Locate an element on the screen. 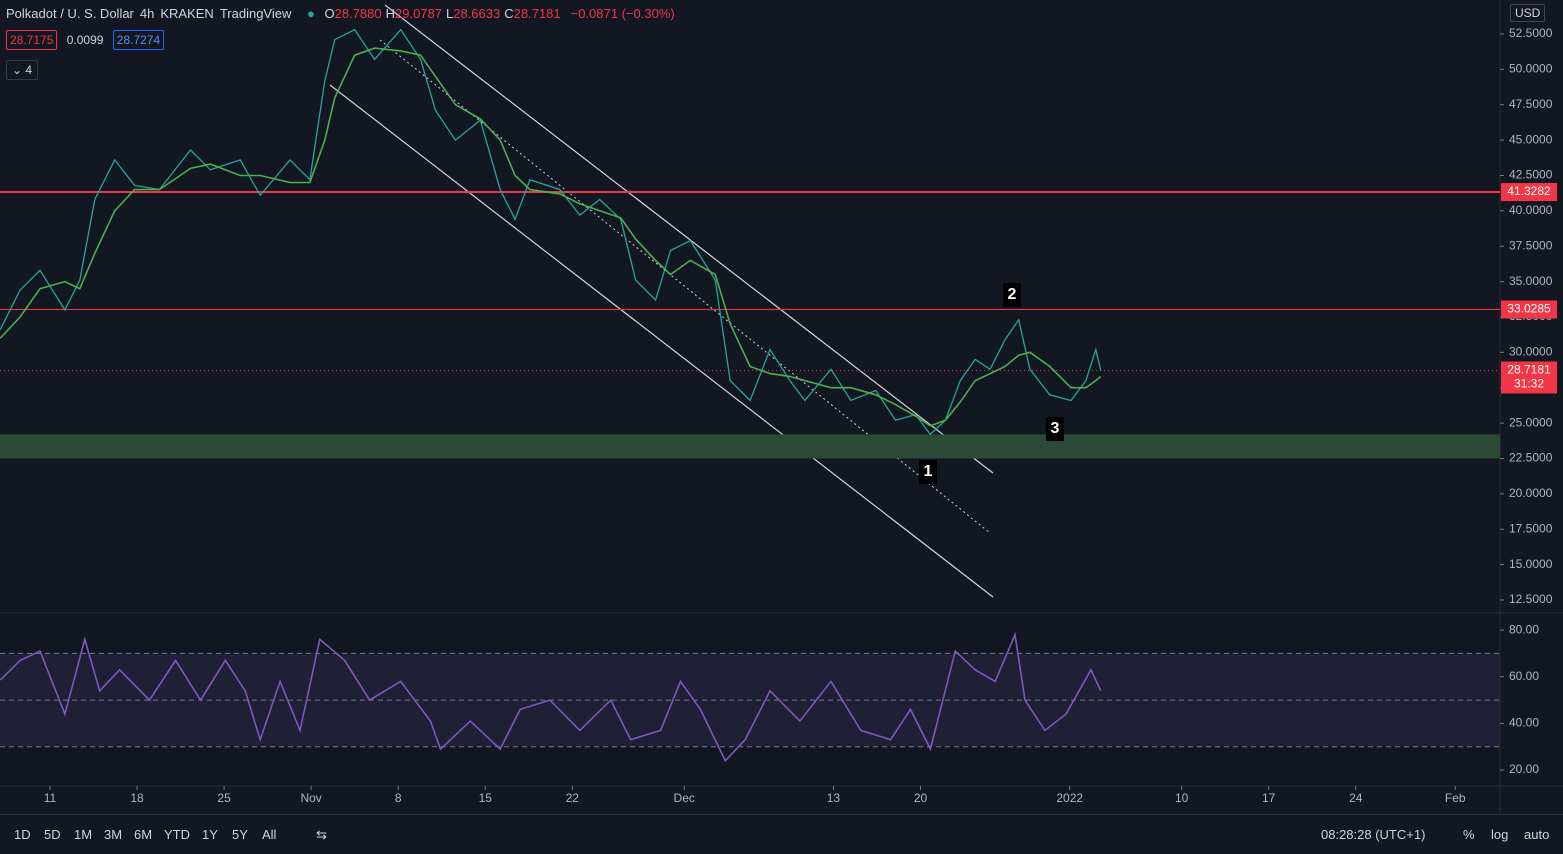  compare-icon: ⇆ is located at coordinates (321, 834).